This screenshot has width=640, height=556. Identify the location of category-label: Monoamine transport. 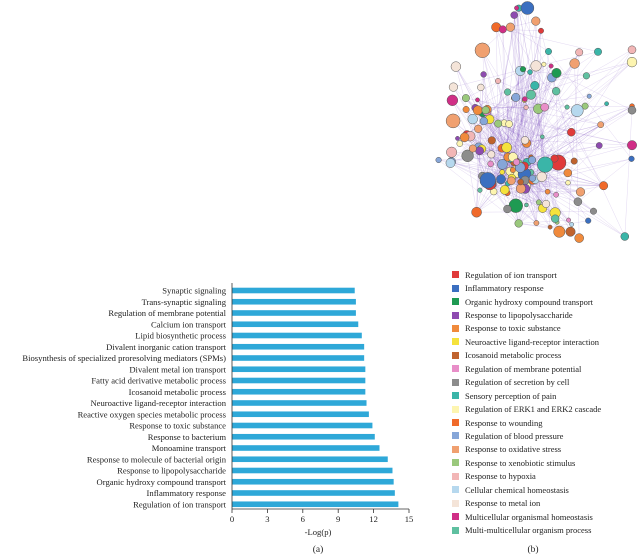
(189, 448).